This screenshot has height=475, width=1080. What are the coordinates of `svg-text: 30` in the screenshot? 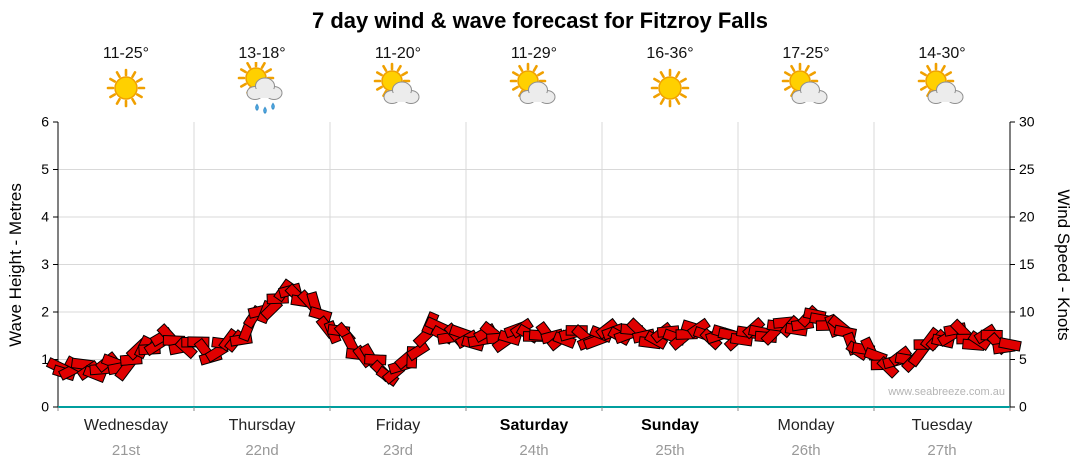 It's located at (1027, 122).